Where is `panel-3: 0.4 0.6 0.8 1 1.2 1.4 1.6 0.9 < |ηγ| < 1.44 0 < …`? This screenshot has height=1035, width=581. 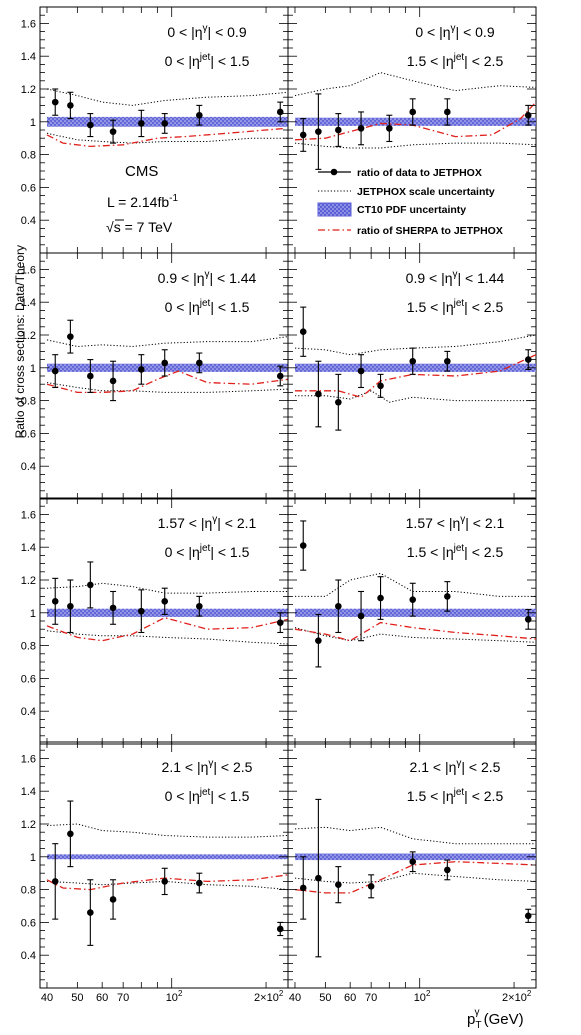 panel-3: 0.4 0.6 0.8 1 1.2 1.4 1.6 0.9 < |ηγ| < 1.44 0 < … is located at coordinates (155, 376).